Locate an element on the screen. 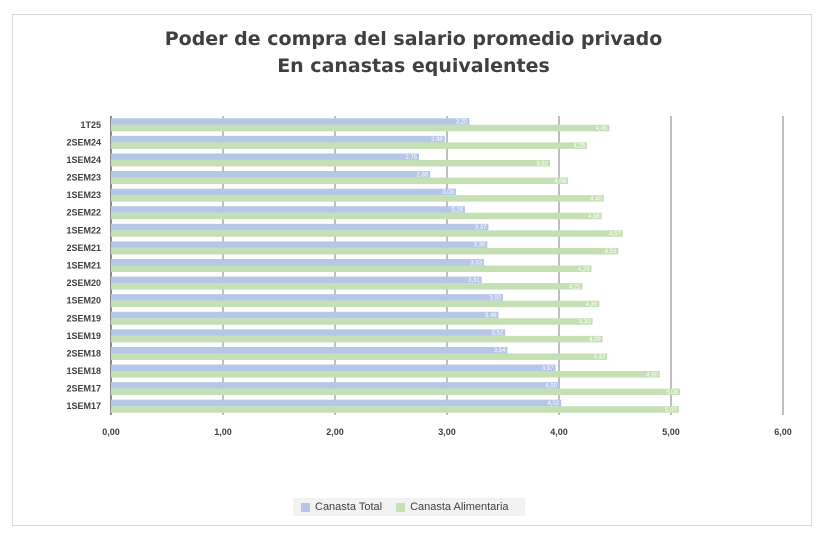  data-label: 3,54 is located at coordinates (500, 351).